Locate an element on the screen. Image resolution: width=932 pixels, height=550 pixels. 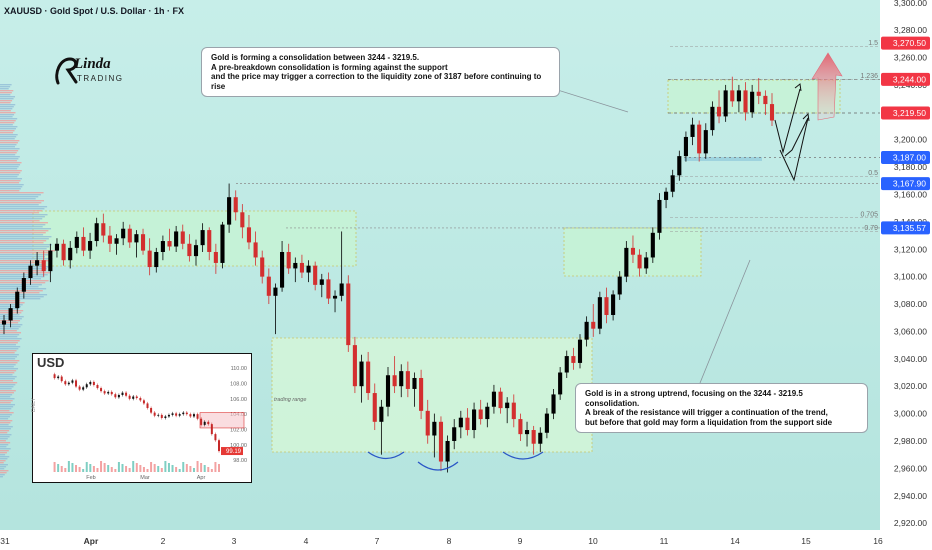
x-tick-label: 10 is located at coordinates (593, 541).